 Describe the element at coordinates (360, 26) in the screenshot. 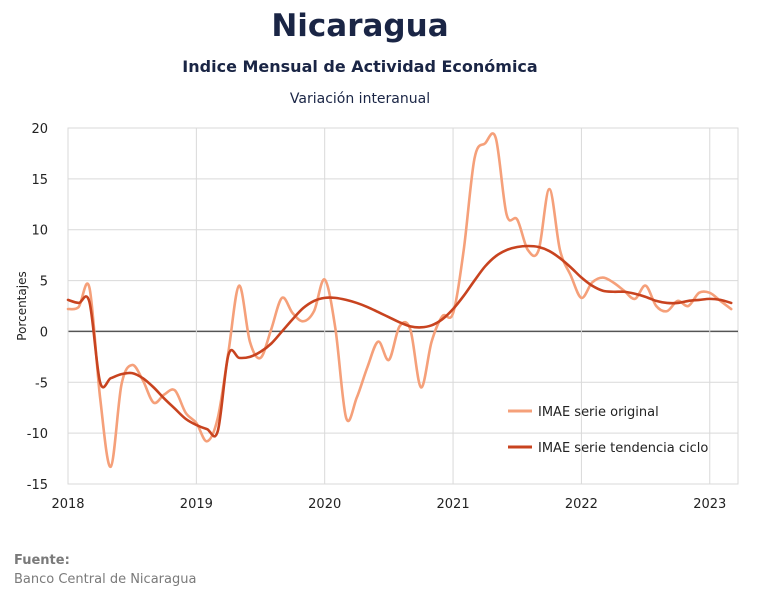

I see `chart-title: Nicaragua` at that location.